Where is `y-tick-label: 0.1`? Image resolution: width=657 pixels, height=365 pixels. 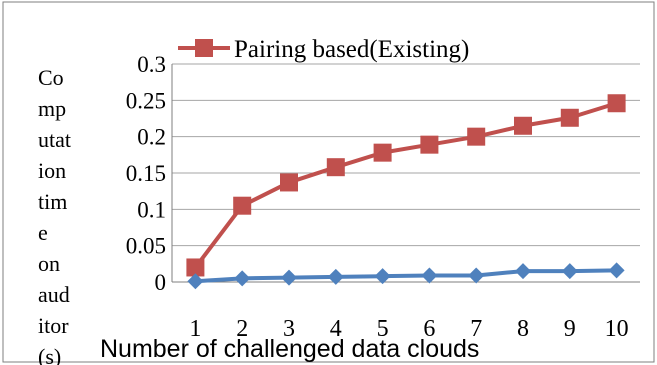 y-tick-label: 0.1 is located at coordinates (151, 209).